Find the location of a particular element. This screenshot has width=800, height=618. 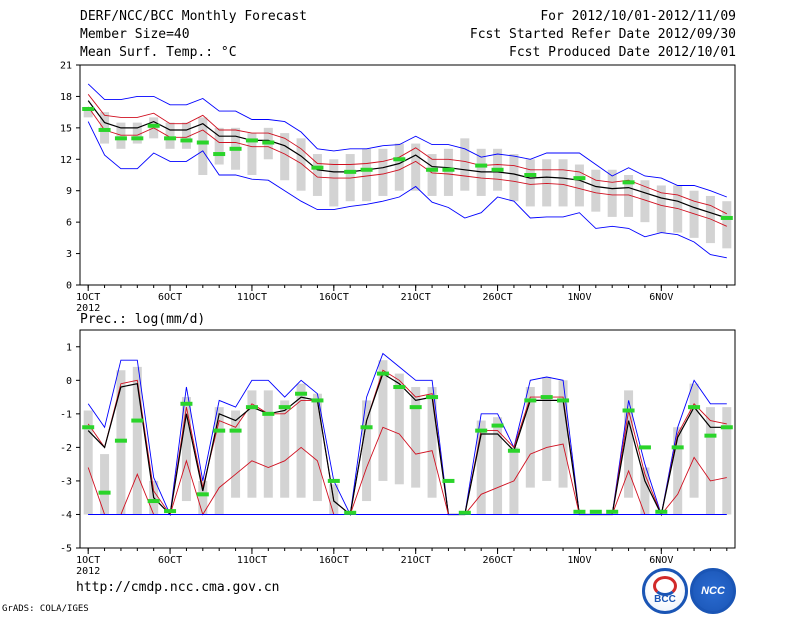

prec-xtick-label: 6OCT is located at coordinates (170, 560).